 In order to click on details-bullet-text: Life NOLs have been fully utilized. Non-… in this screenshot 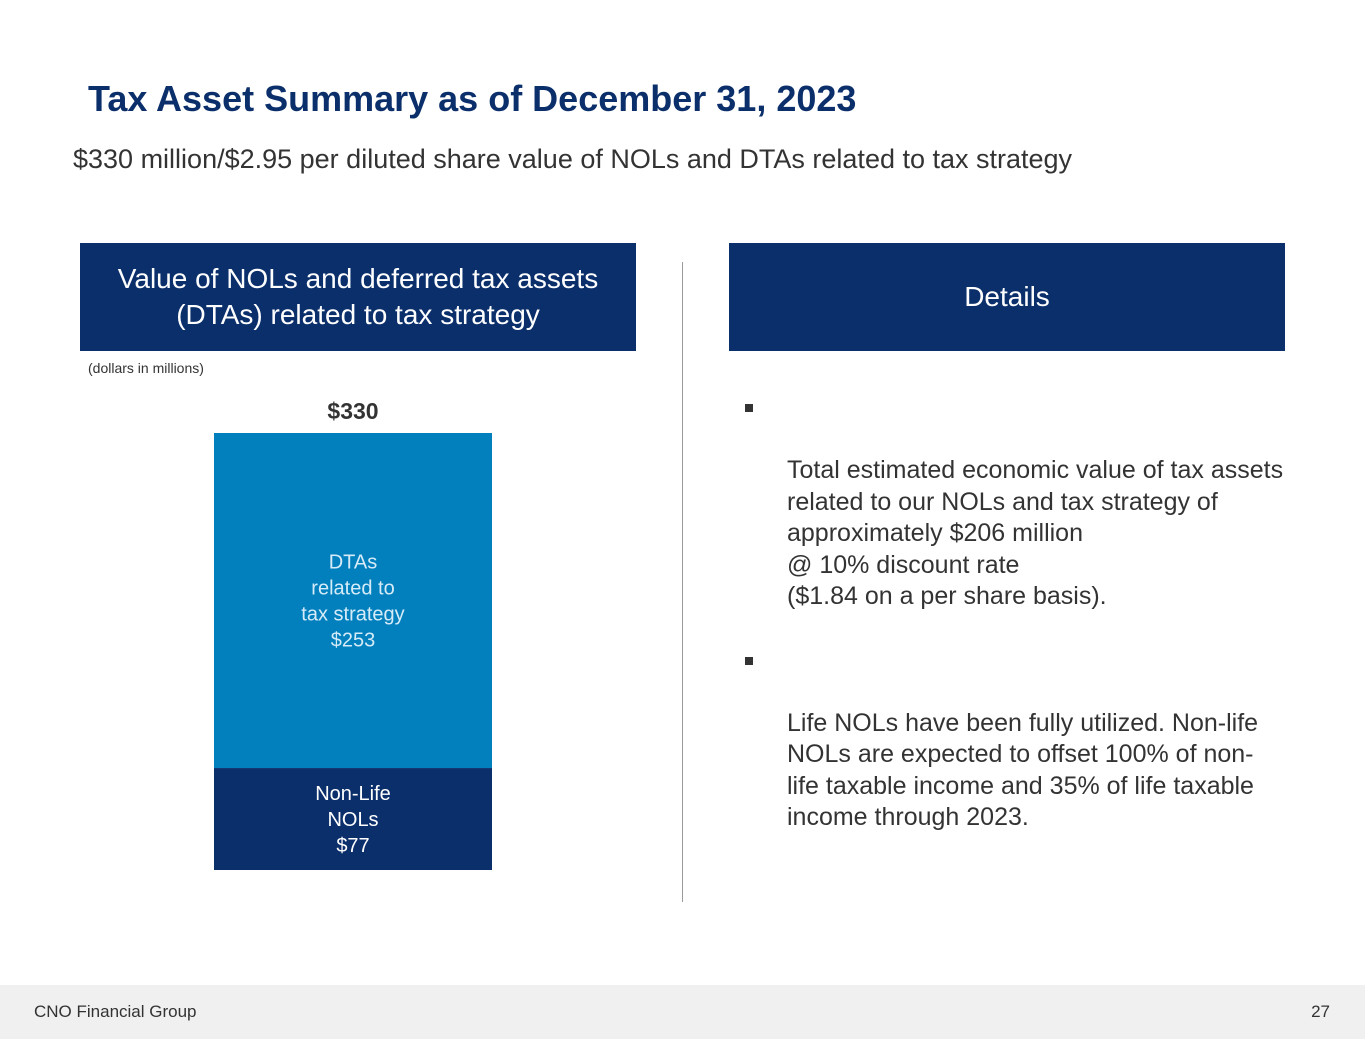, I will do `click(1023, 770)`.